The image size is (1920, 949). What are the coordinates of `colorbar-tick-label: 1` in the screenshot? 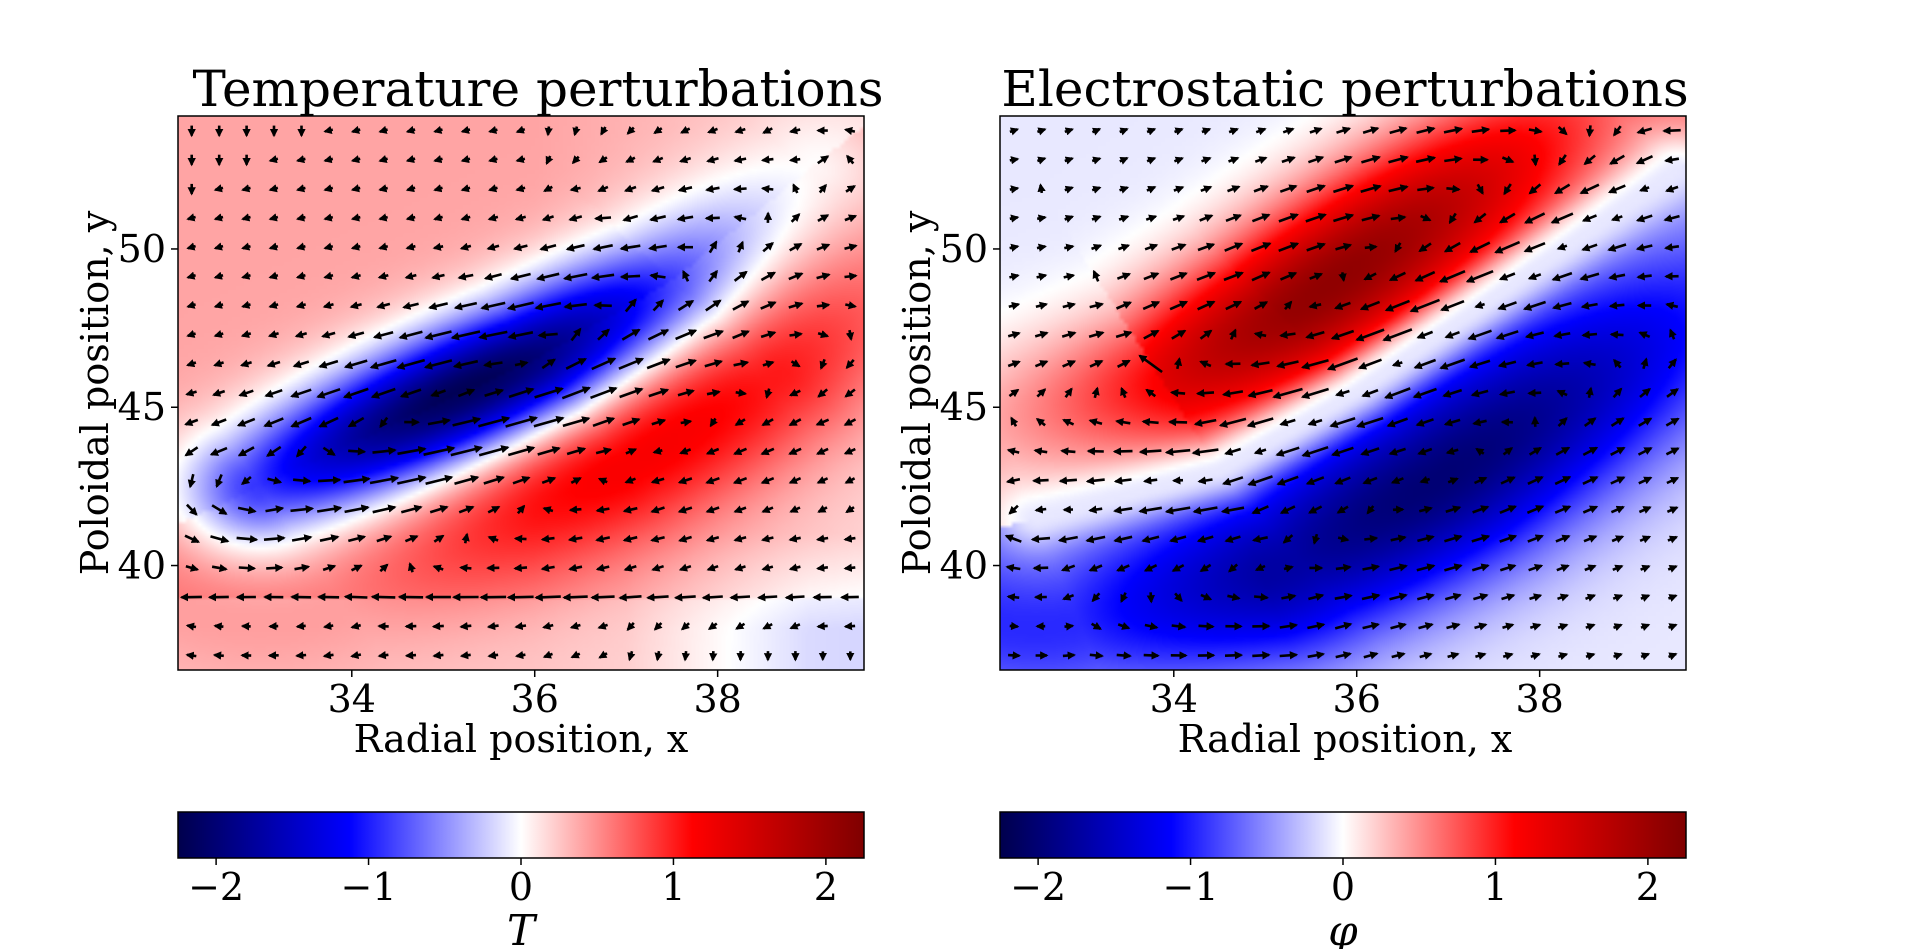 It's located at (1495, 887).